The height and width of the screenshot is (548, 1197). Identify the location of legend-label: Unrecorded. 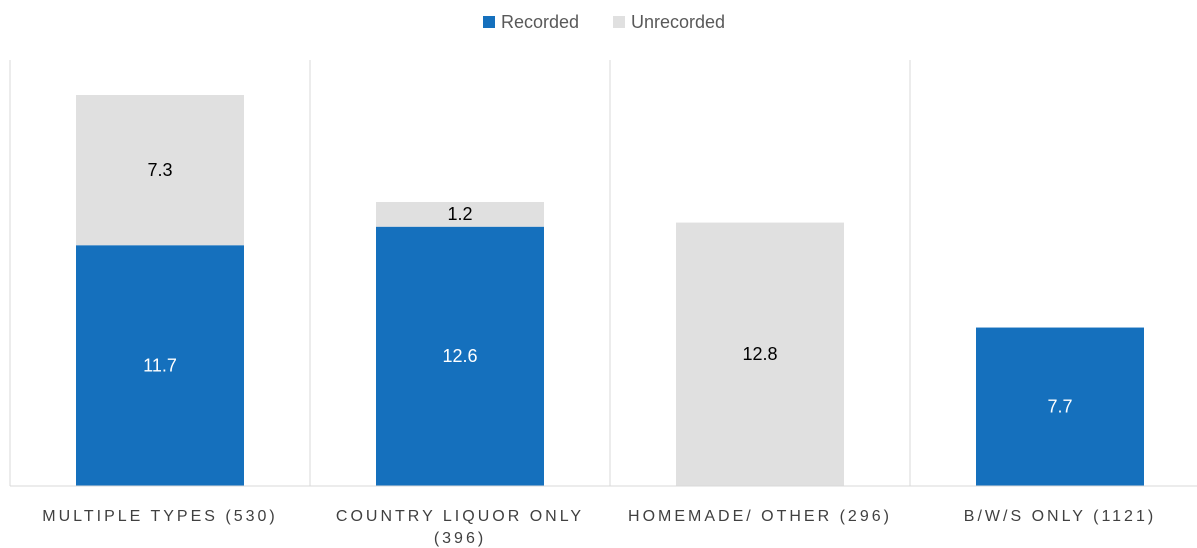
(678, 22).